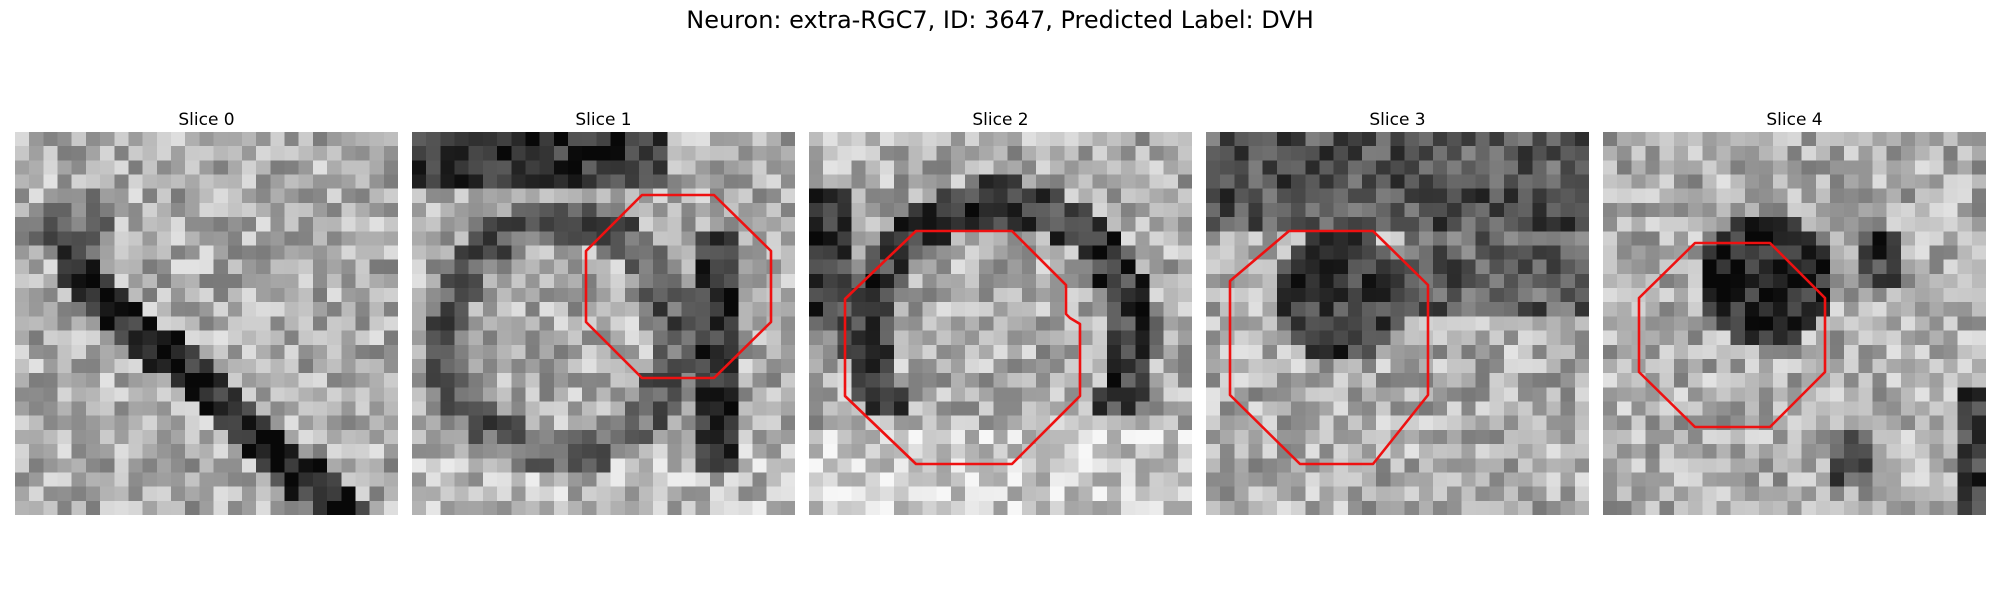  What do you see at coordinates (1397, 120) in the screenshot?
I see `slice-title: Slice 3` at bounding box center [1397, 120].